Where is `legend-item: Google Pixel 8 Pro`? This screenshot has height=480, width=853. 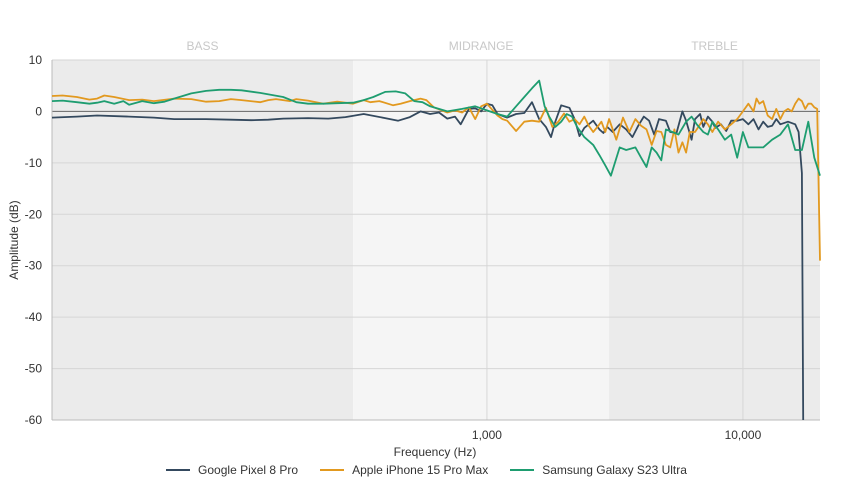 legend-item: Google Pixel 8 Pro is located at coordinates (232, 470).